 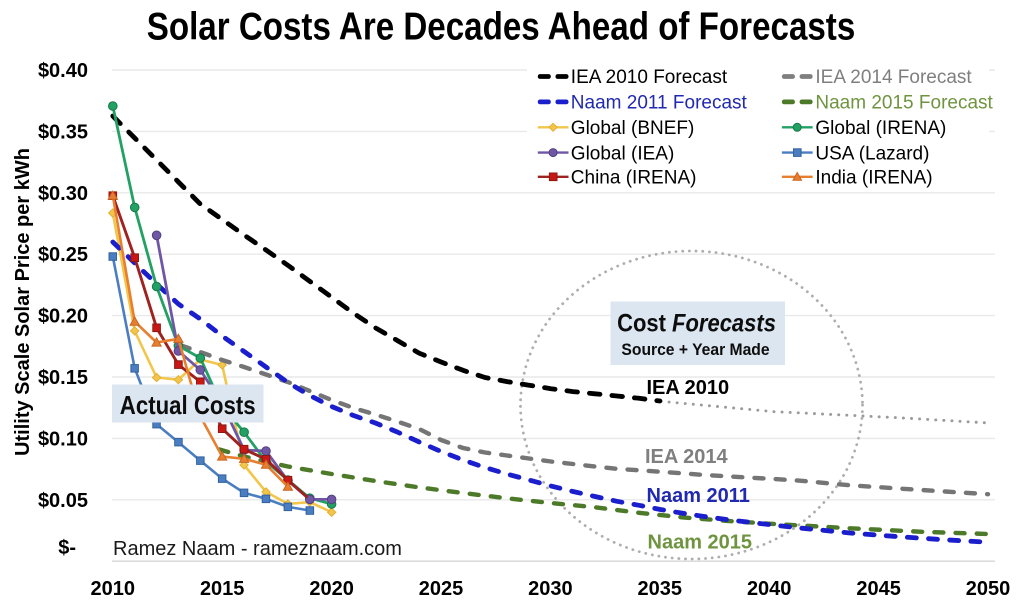 What do you see at coordinates (893, 77) in the screenshot?
I see `svg-text: IEA 2014 Forecast` at bounding box center [893, 77].